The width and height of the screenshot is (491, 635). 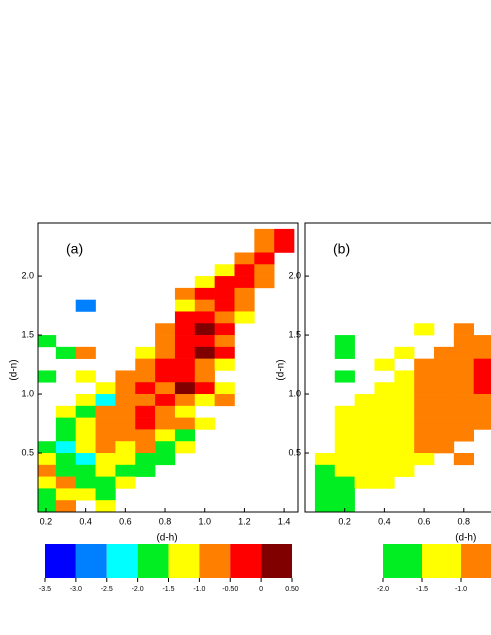 What do you see at coordinates (294, 393) in the screenshot?
I see `y-tick-label: 1.0` at bounding box center [294, 393].